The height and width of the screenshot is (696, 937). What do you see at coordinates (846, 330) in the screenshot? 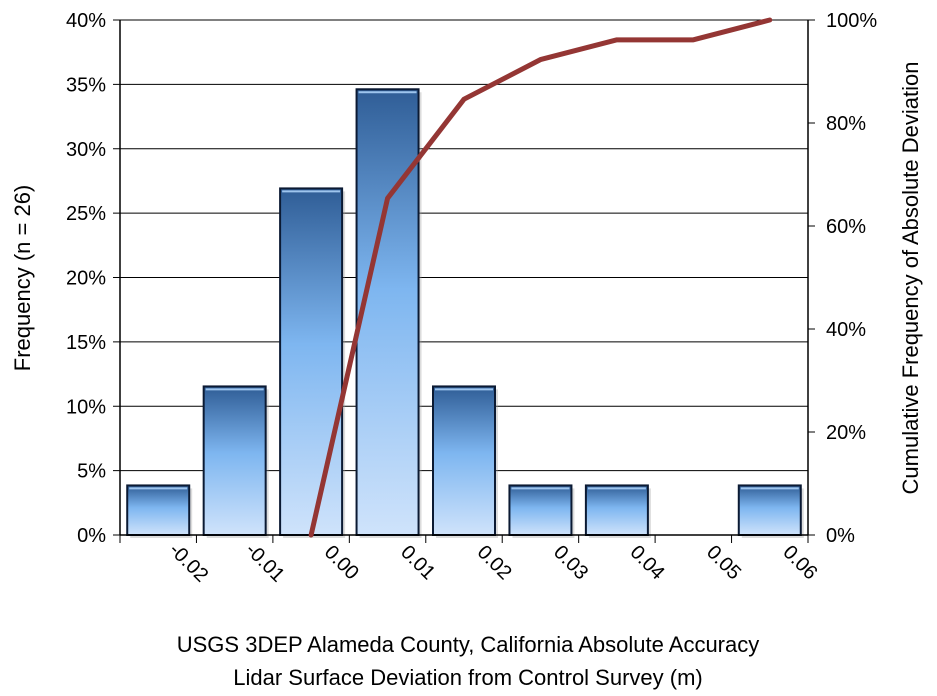
I see `y2-tick-label: 40%` at bounding box center [846, 330].